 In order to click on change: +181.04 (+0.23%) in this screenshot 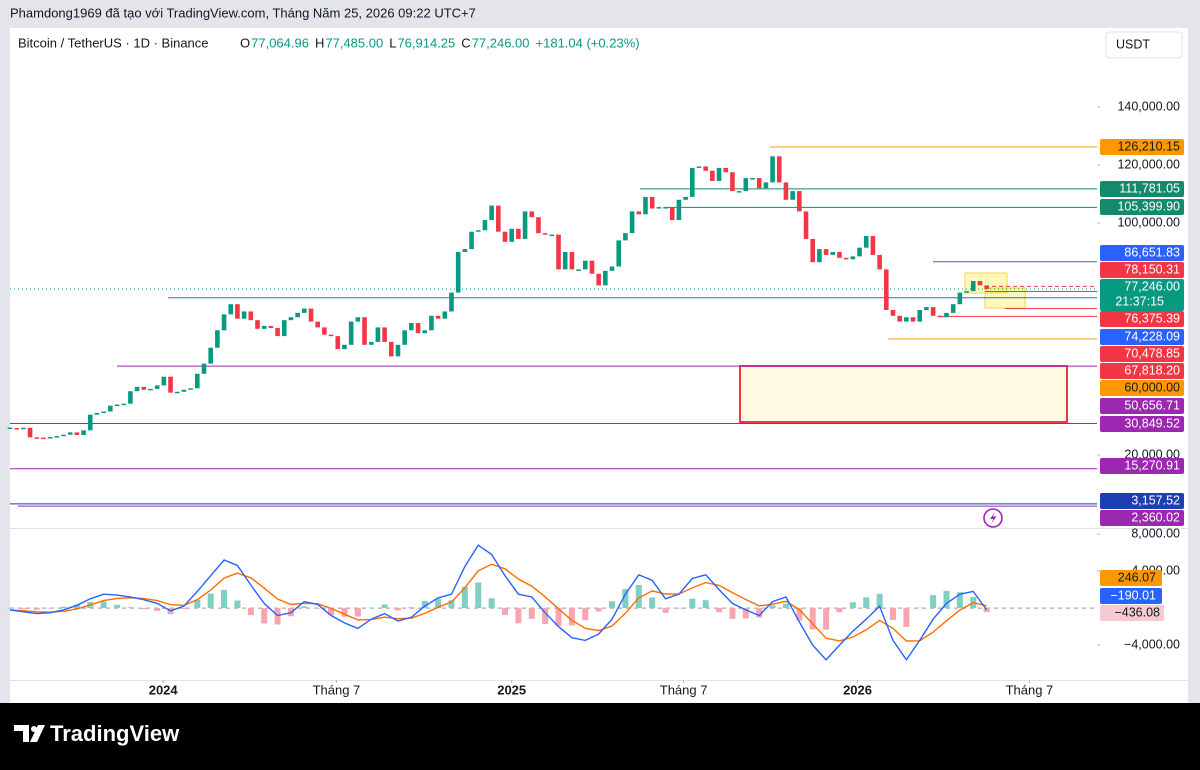, I will do `click(588, 42)`.